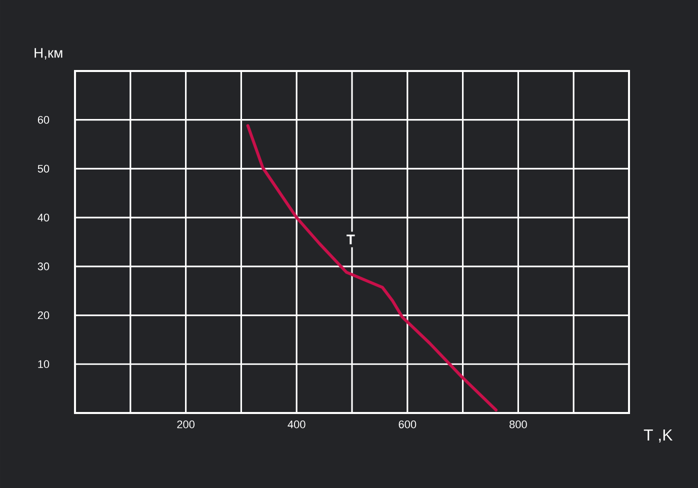 Image resolution: width=698 pixels, height=488 pixels. Describe the element at coordinates (44, 168) in the screenshot. I see `y-tick-label: 50` at that location.